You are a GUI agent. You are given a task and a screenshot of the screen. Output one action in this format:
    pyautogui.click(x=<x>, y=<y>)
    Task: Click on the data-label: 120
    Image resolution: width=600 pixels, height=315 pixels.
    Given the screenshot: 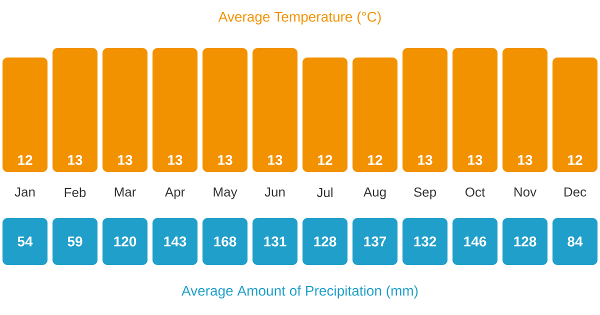 What is the action you would take?
    pyautogui.click(x=125, y=241)
    